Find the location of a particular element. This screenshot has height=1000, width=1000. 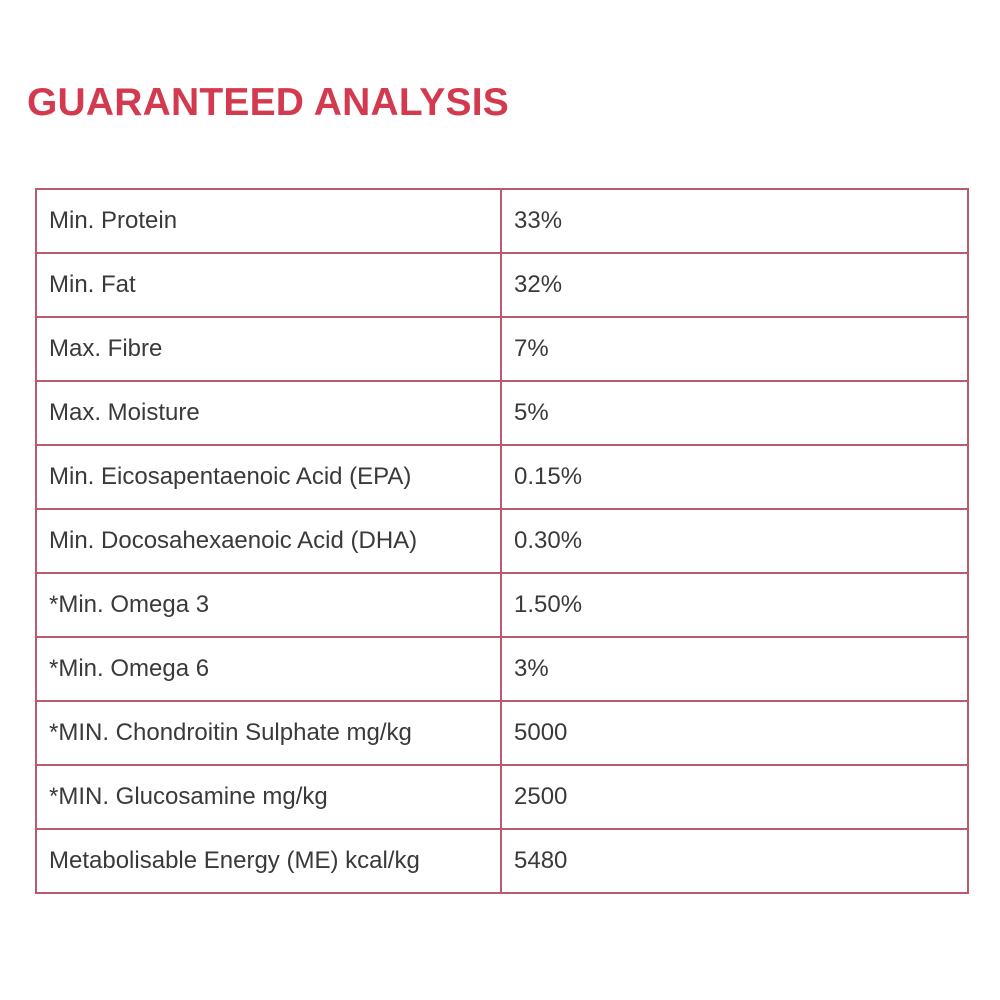

nutrient-label: Max. Fibre is located at coordinates (268, 349).